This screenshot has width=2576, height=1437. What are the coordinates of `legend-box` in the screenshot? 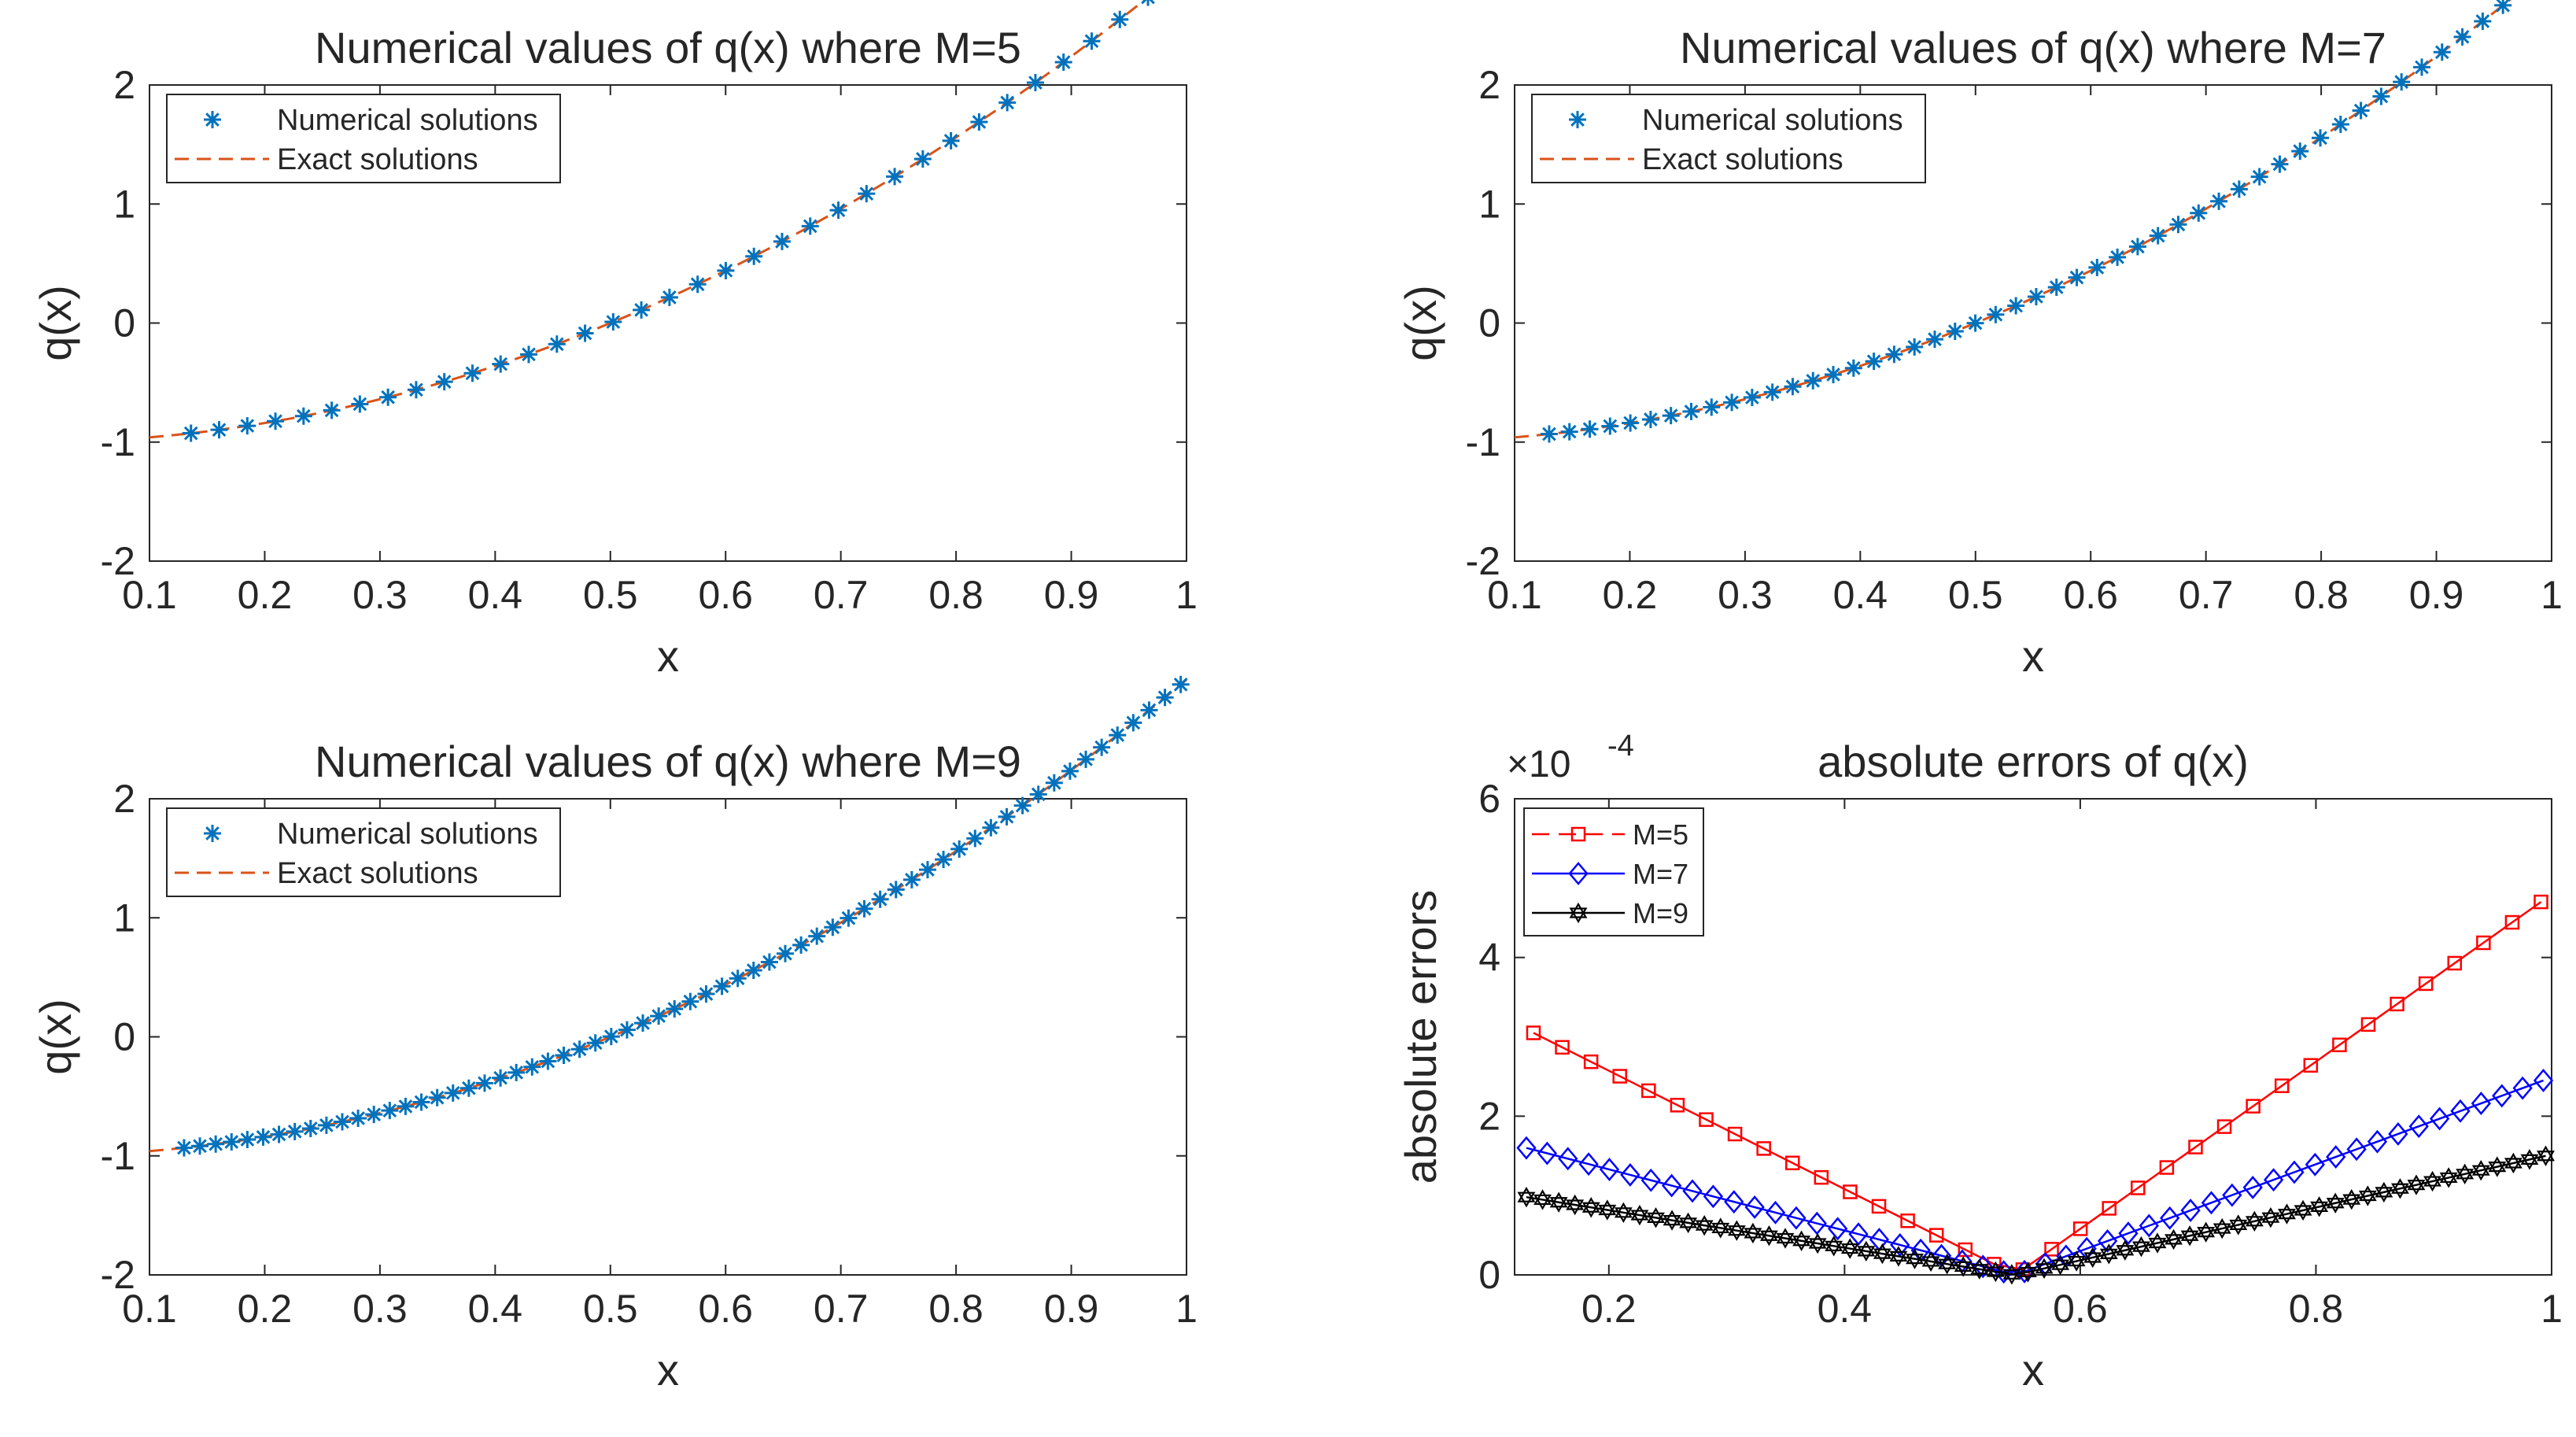 It's located at (363, 138).